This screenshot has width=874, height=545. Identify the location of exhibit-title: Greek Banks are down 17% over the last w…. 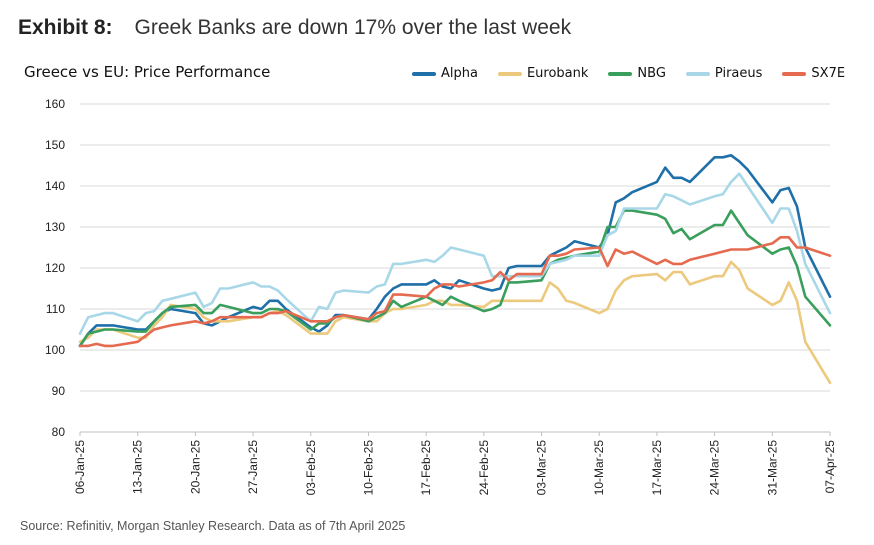
(353, 27).